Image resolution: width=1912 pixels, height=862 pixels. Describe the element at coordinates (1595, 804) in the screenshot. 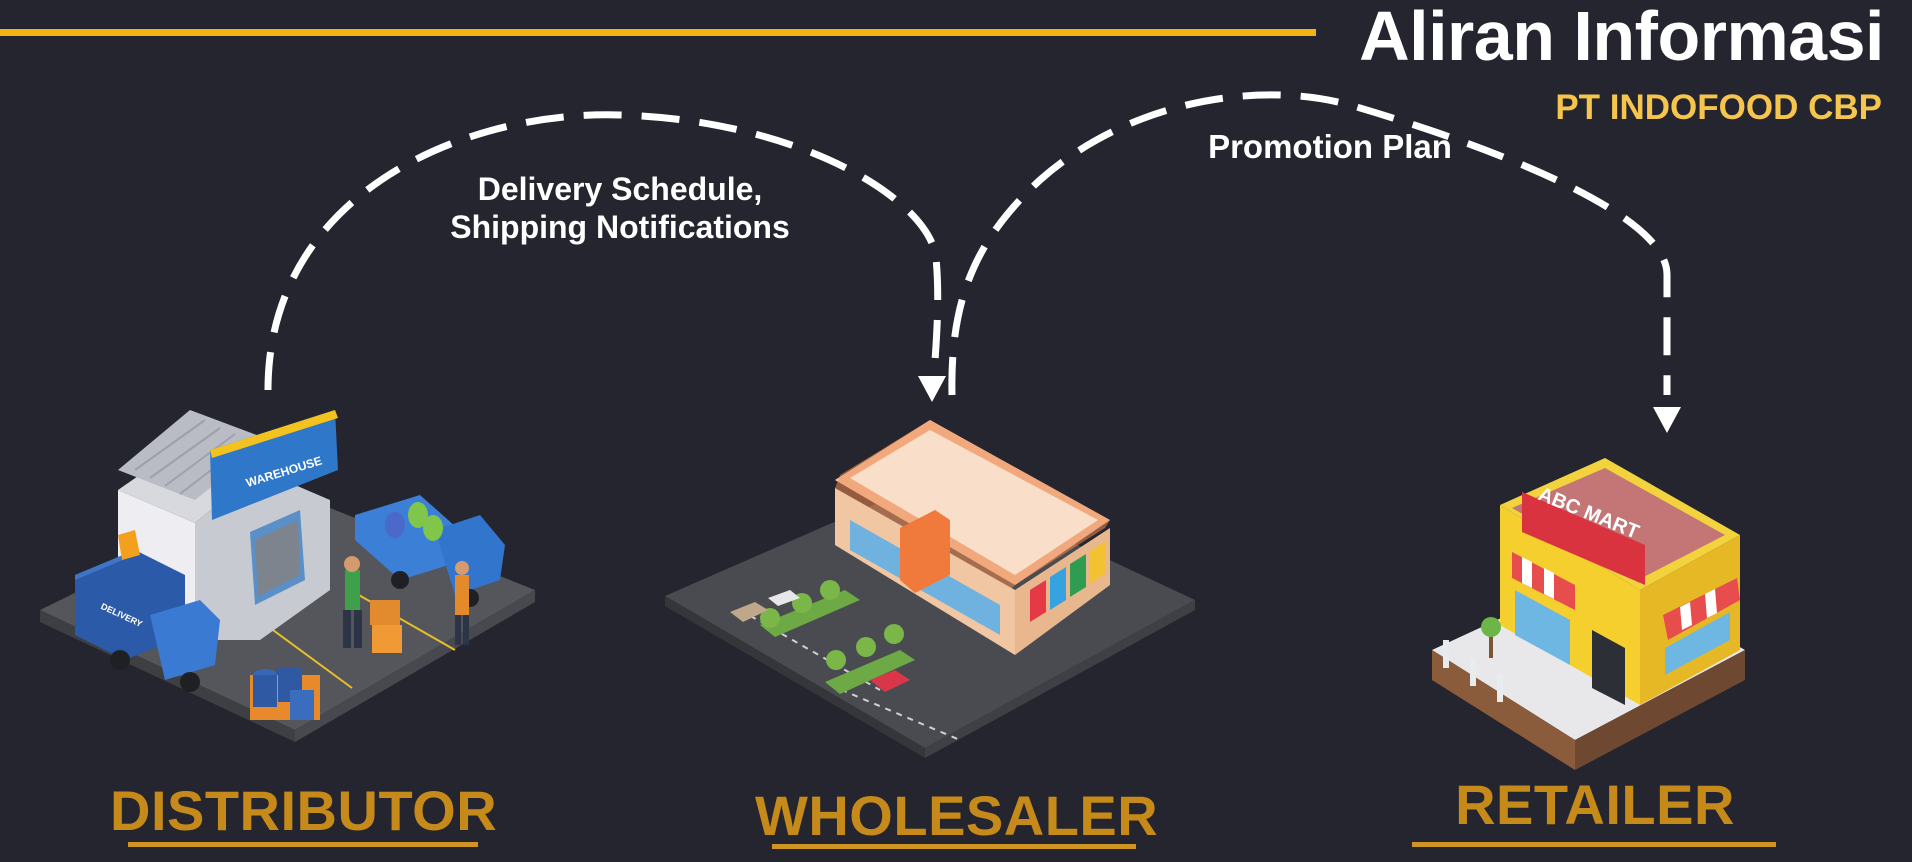

I see `retailer-label: RETAILER` at that location.